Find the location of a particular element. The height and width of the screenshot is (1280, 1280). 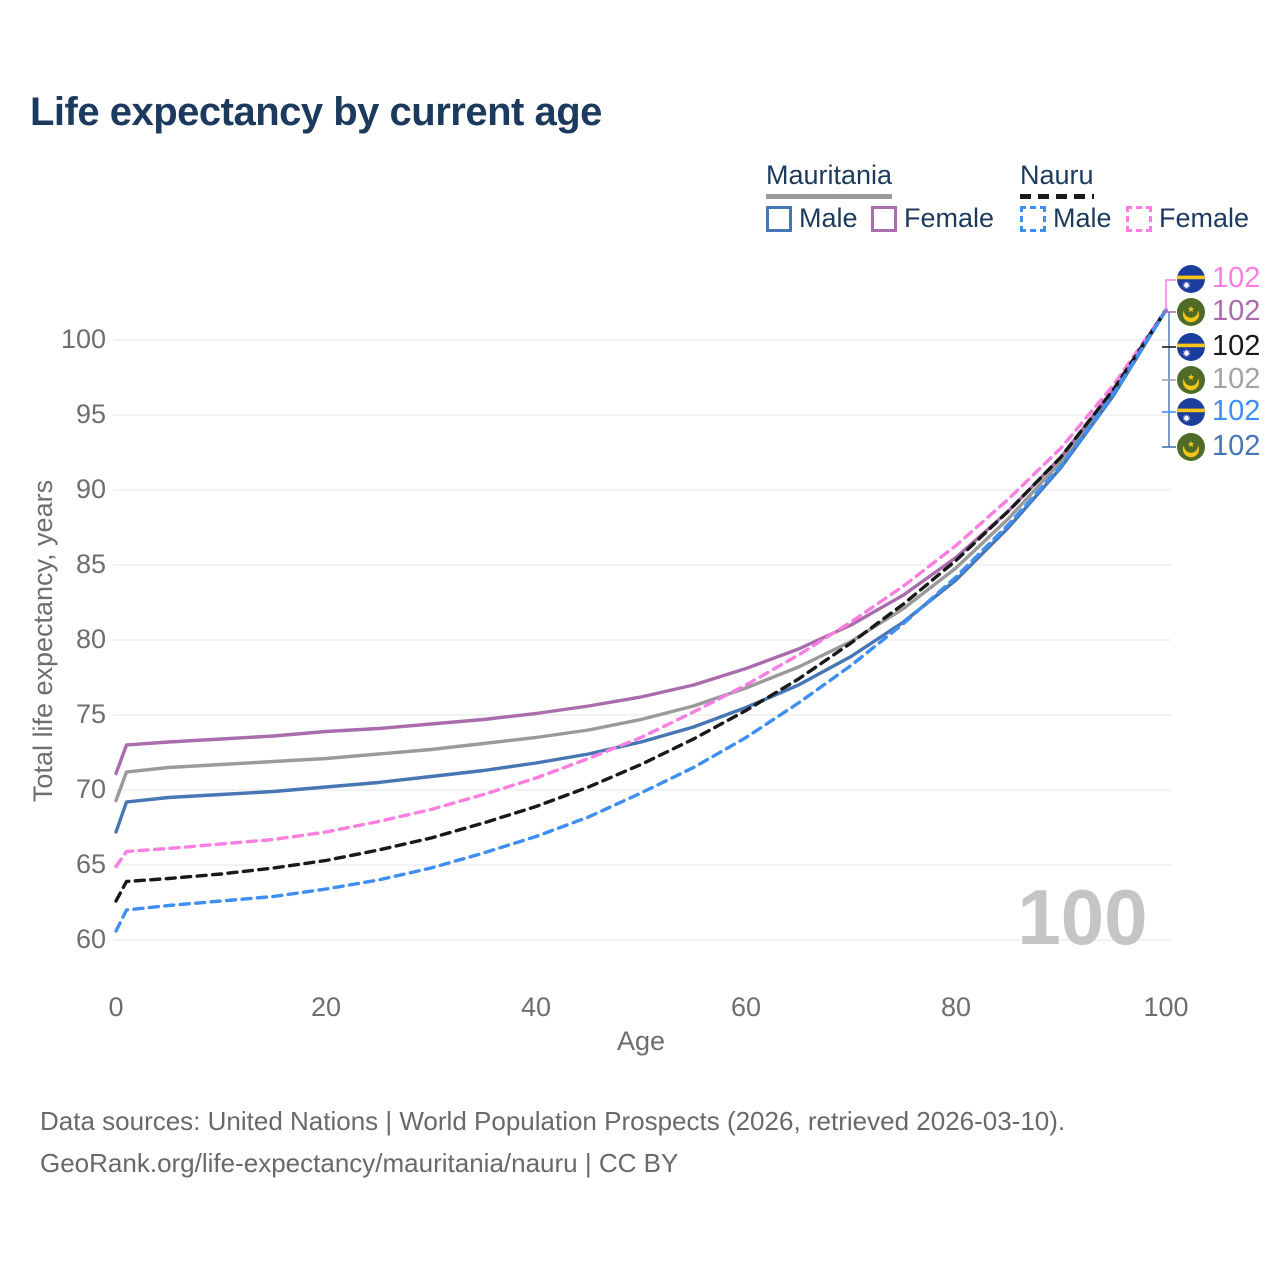

nauru-male-swatch-icon is located at coordinates (1033, 218).